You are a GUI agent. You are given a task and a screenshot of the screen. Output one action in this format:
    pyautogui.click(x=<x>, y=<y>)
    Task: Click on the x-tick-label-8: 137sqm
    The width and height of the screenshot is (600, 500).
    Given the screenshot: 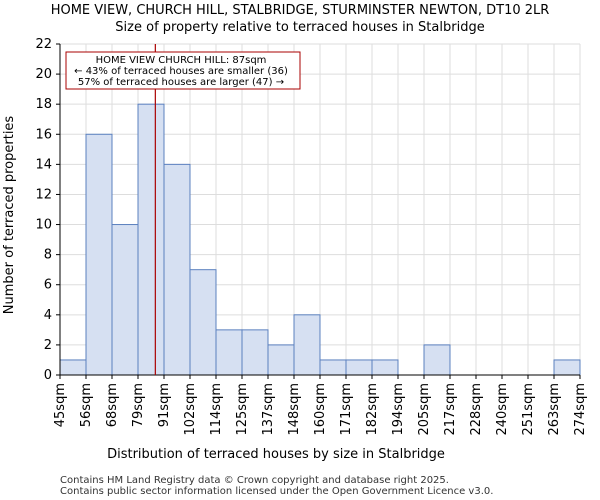 What is the action you would take?
    pyautogui.click(x=268, y=409)
    